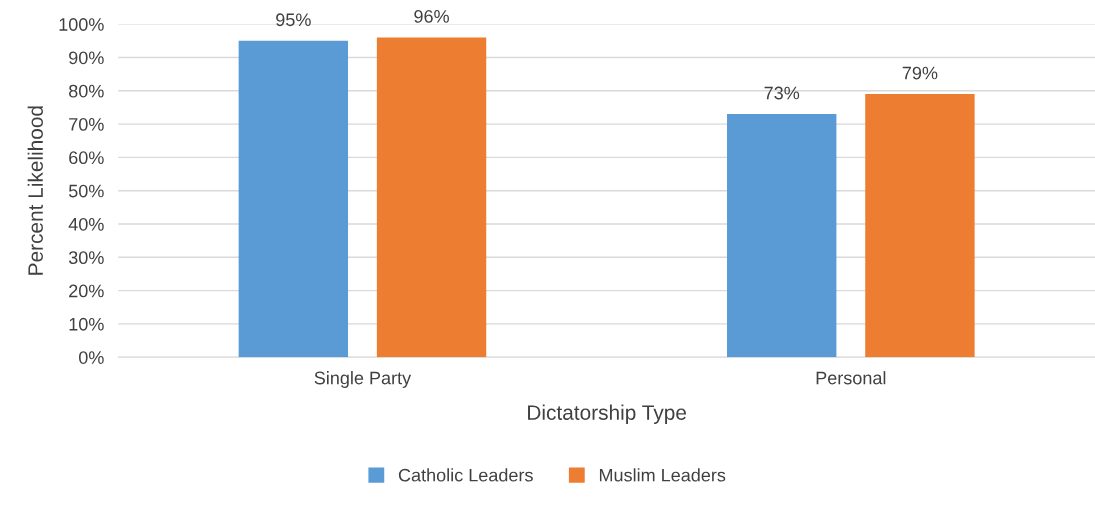 The image size is (1095, 514). Describe the element at coordinates (293, 20) in the screenshot. I see `data-label: 95%` at that location.